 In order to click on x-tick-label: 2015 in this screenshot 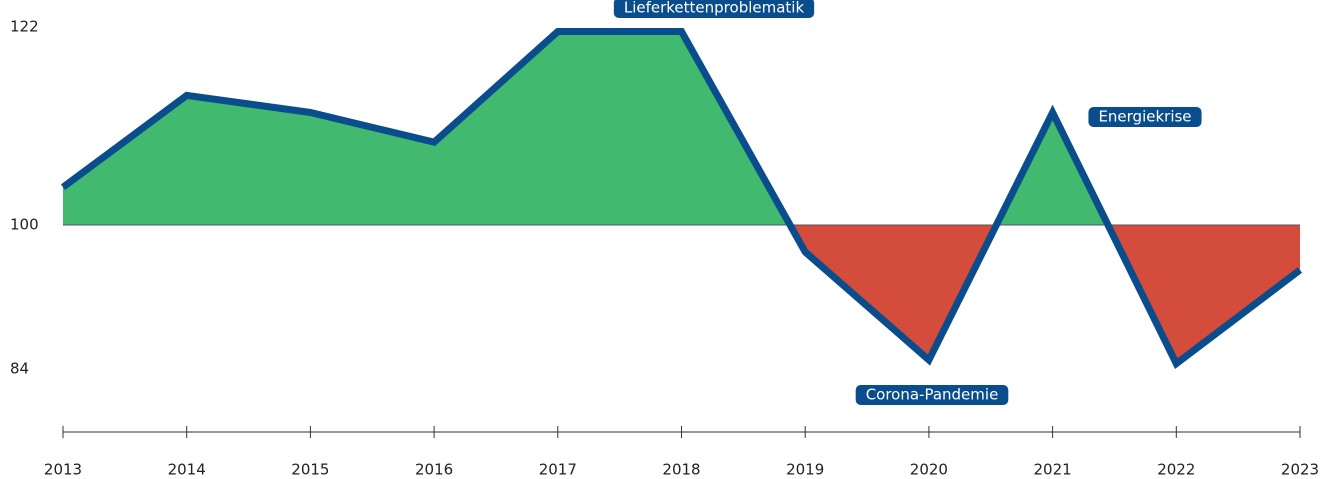, I will do `click(310, 470)`.